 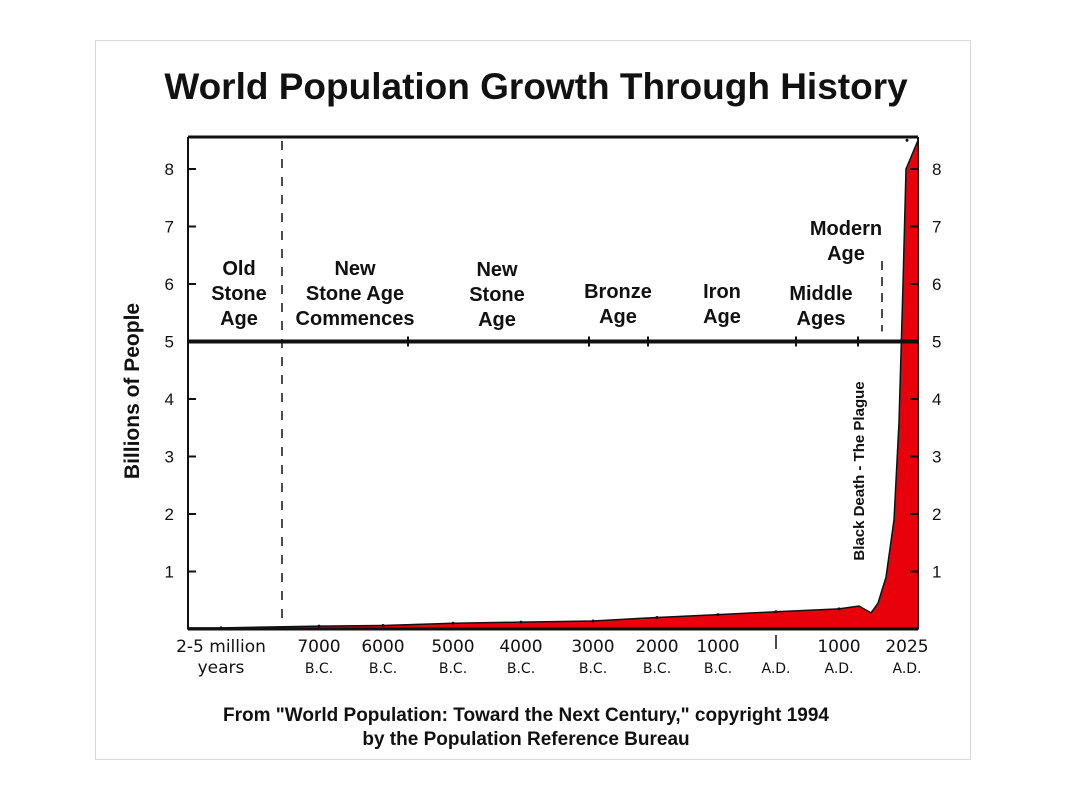 What do you see at coordinates (722, 317) in the screenshot?
I see `era-label-4-line-1: Age` at bounding box center [722, 317].